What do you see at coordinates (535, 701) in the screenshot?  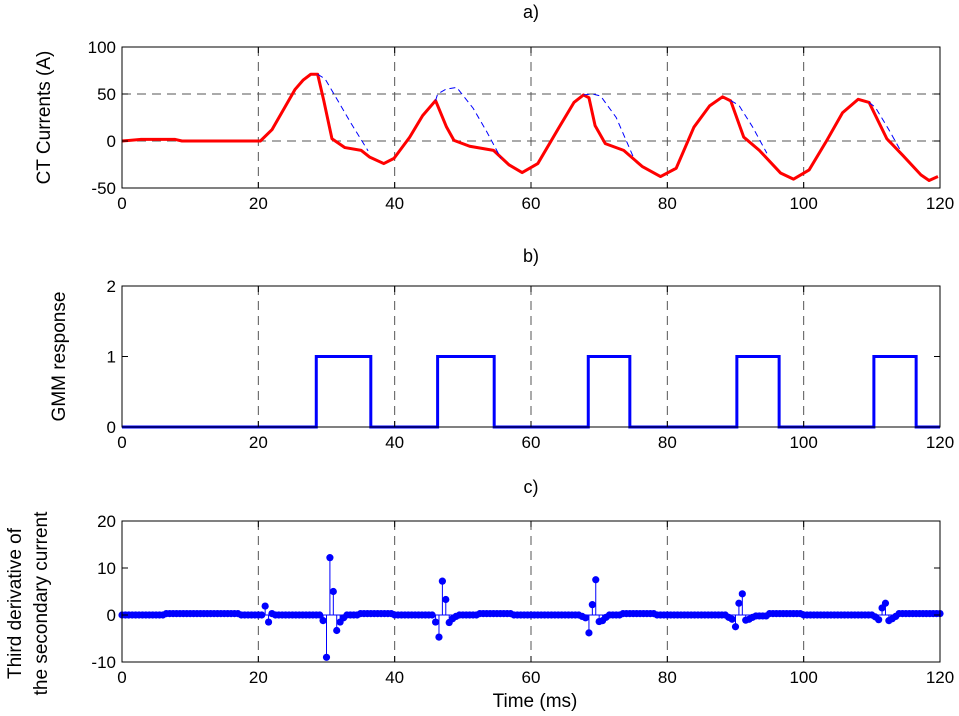 I see `x-axis-label: Time (ms)` at bounding box center [535, 701].